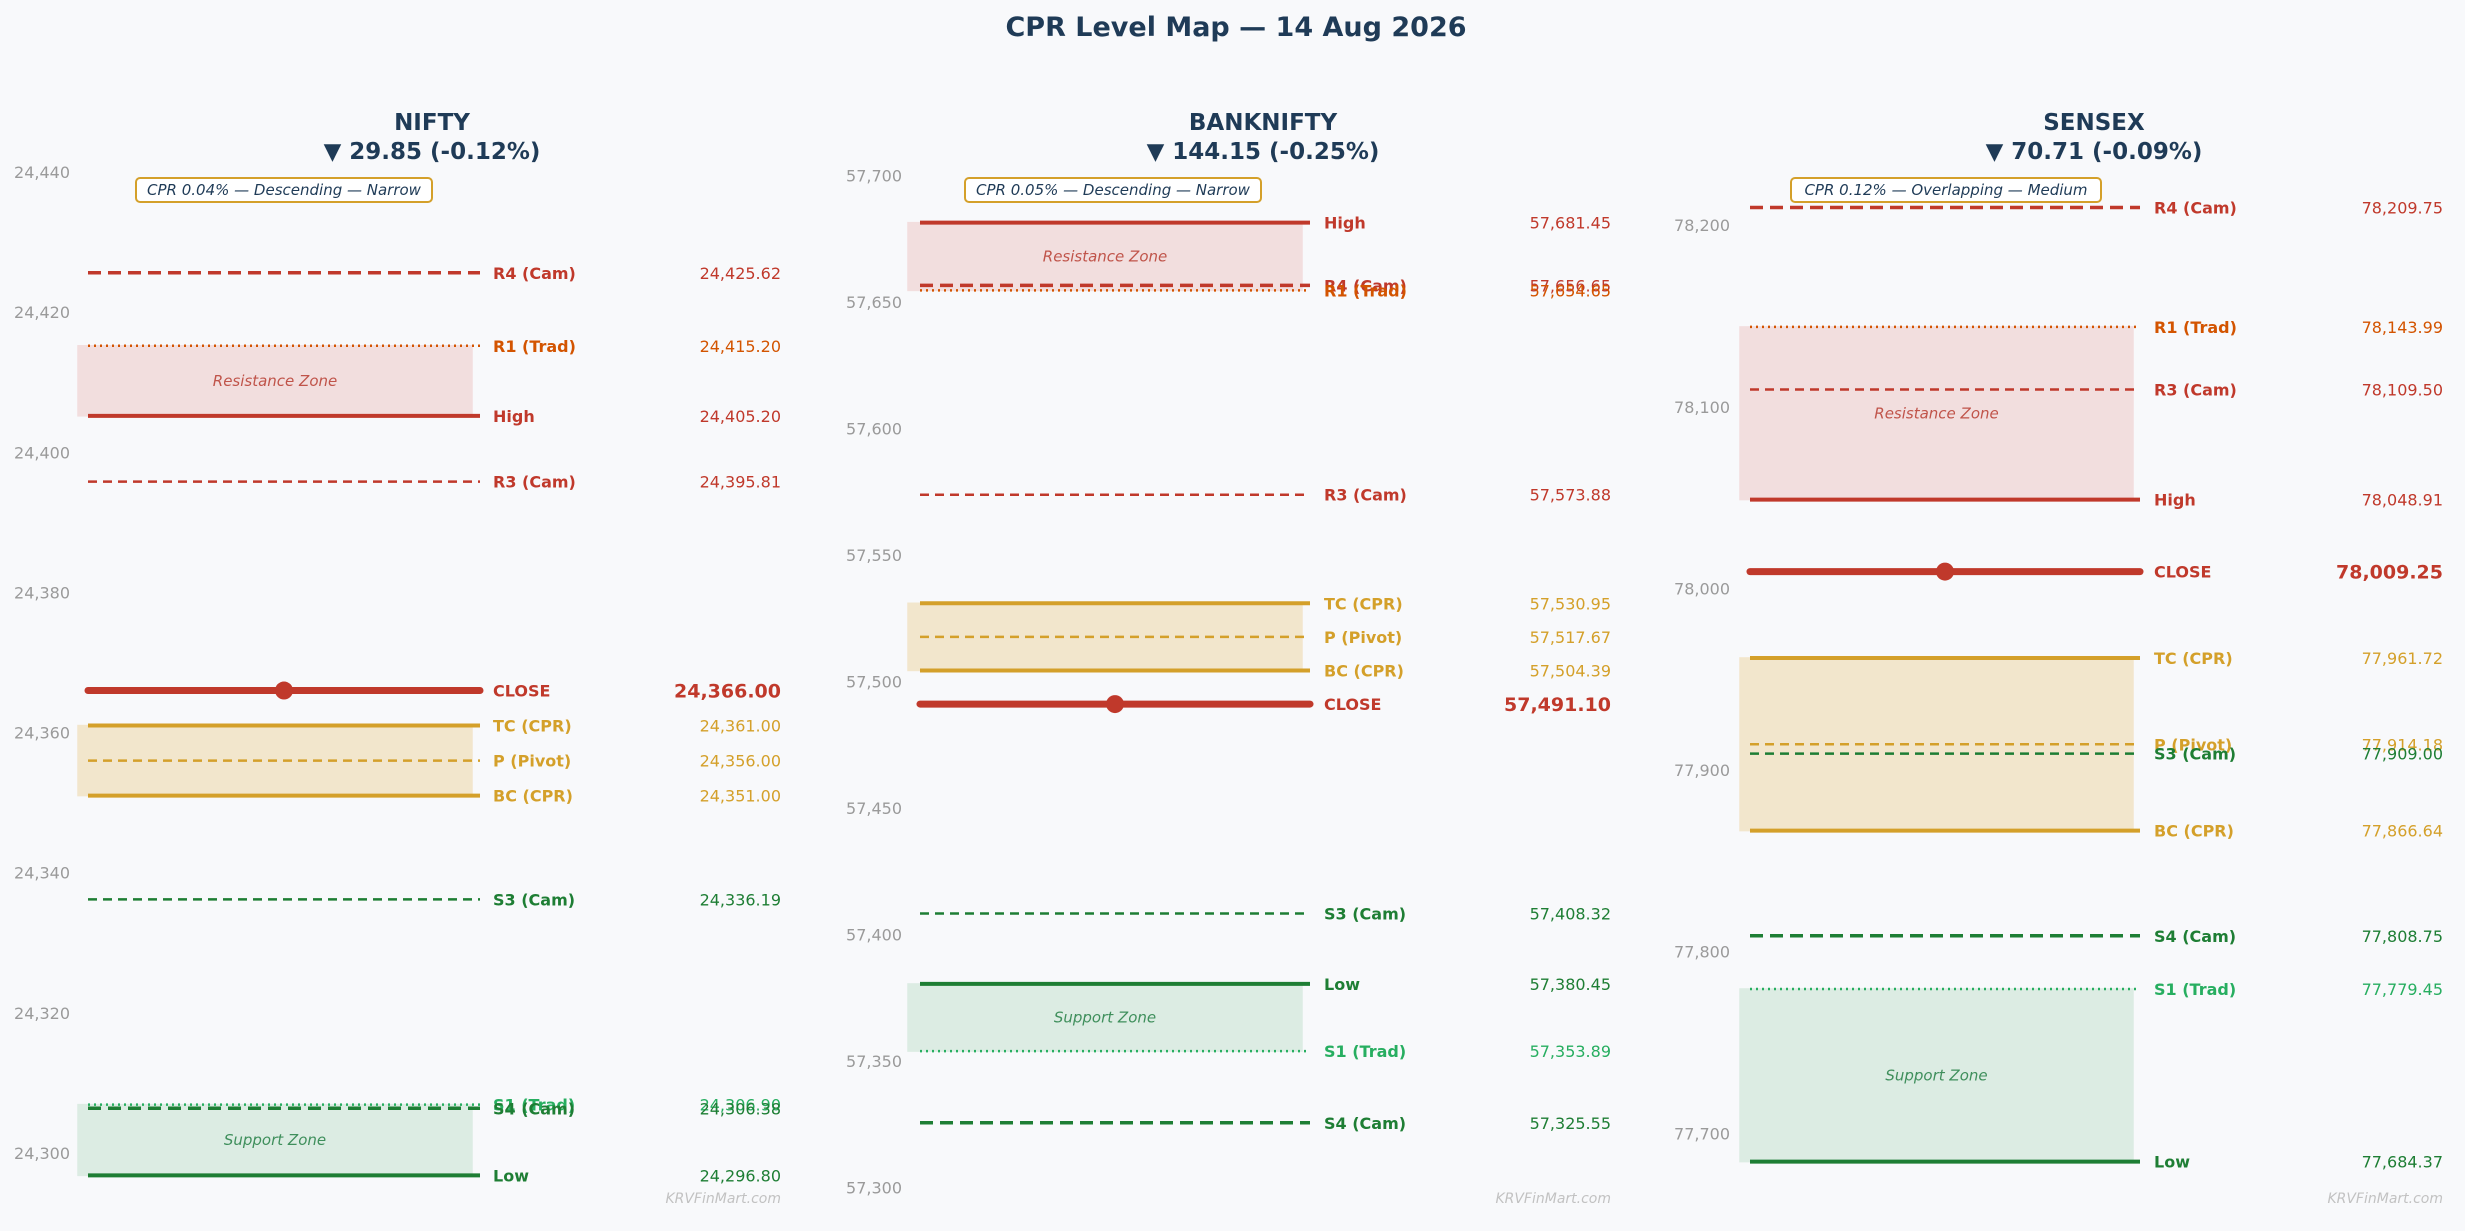 Image resolution: width=2465 pixels, height=1231 pixels. Describe the element at coordinates (874, 302) in the screenshot. I see `y-tick-label: 57,650` at that location.